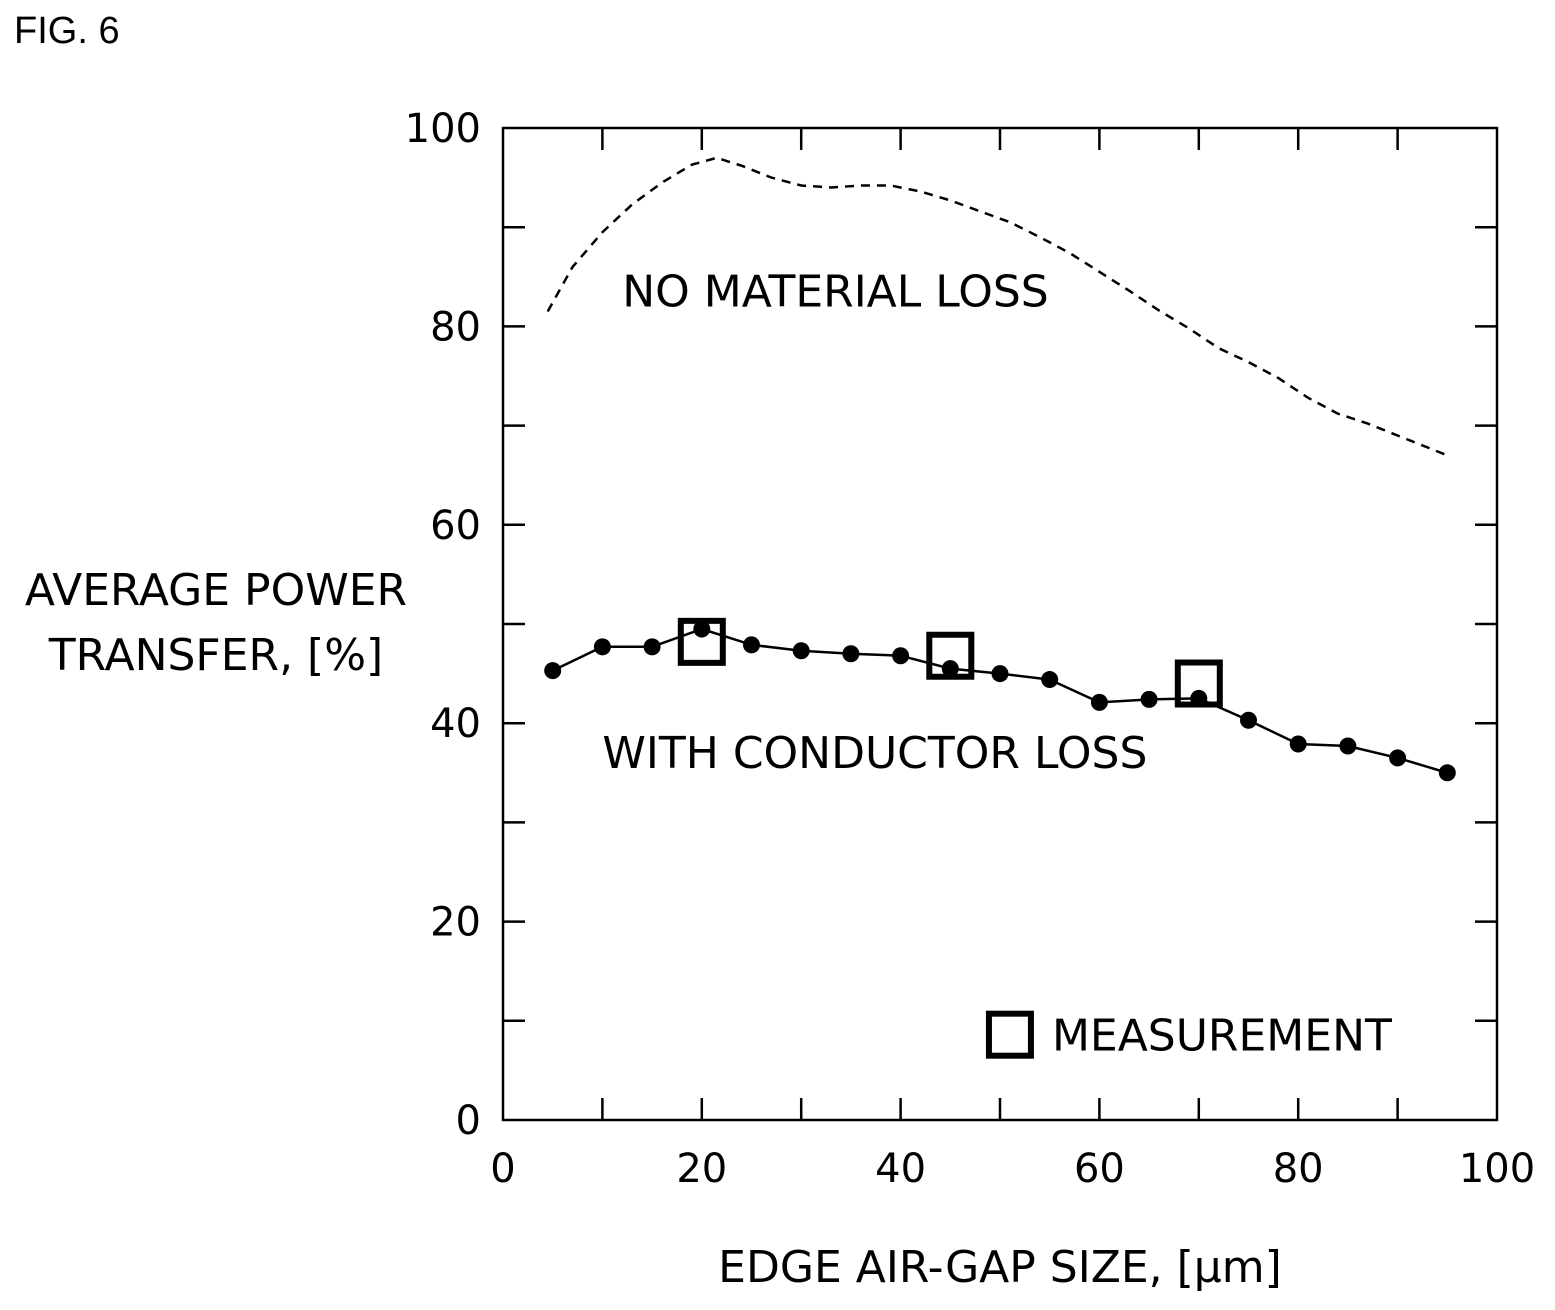 This screenshot has height=1310, width=1555. What do you see at coordinates (1000, 1267) in the screenshot?
I see `x-axis-title: EDGE AIR-GAP SIZE, [µm]` at bounding box center [1000, 1267].